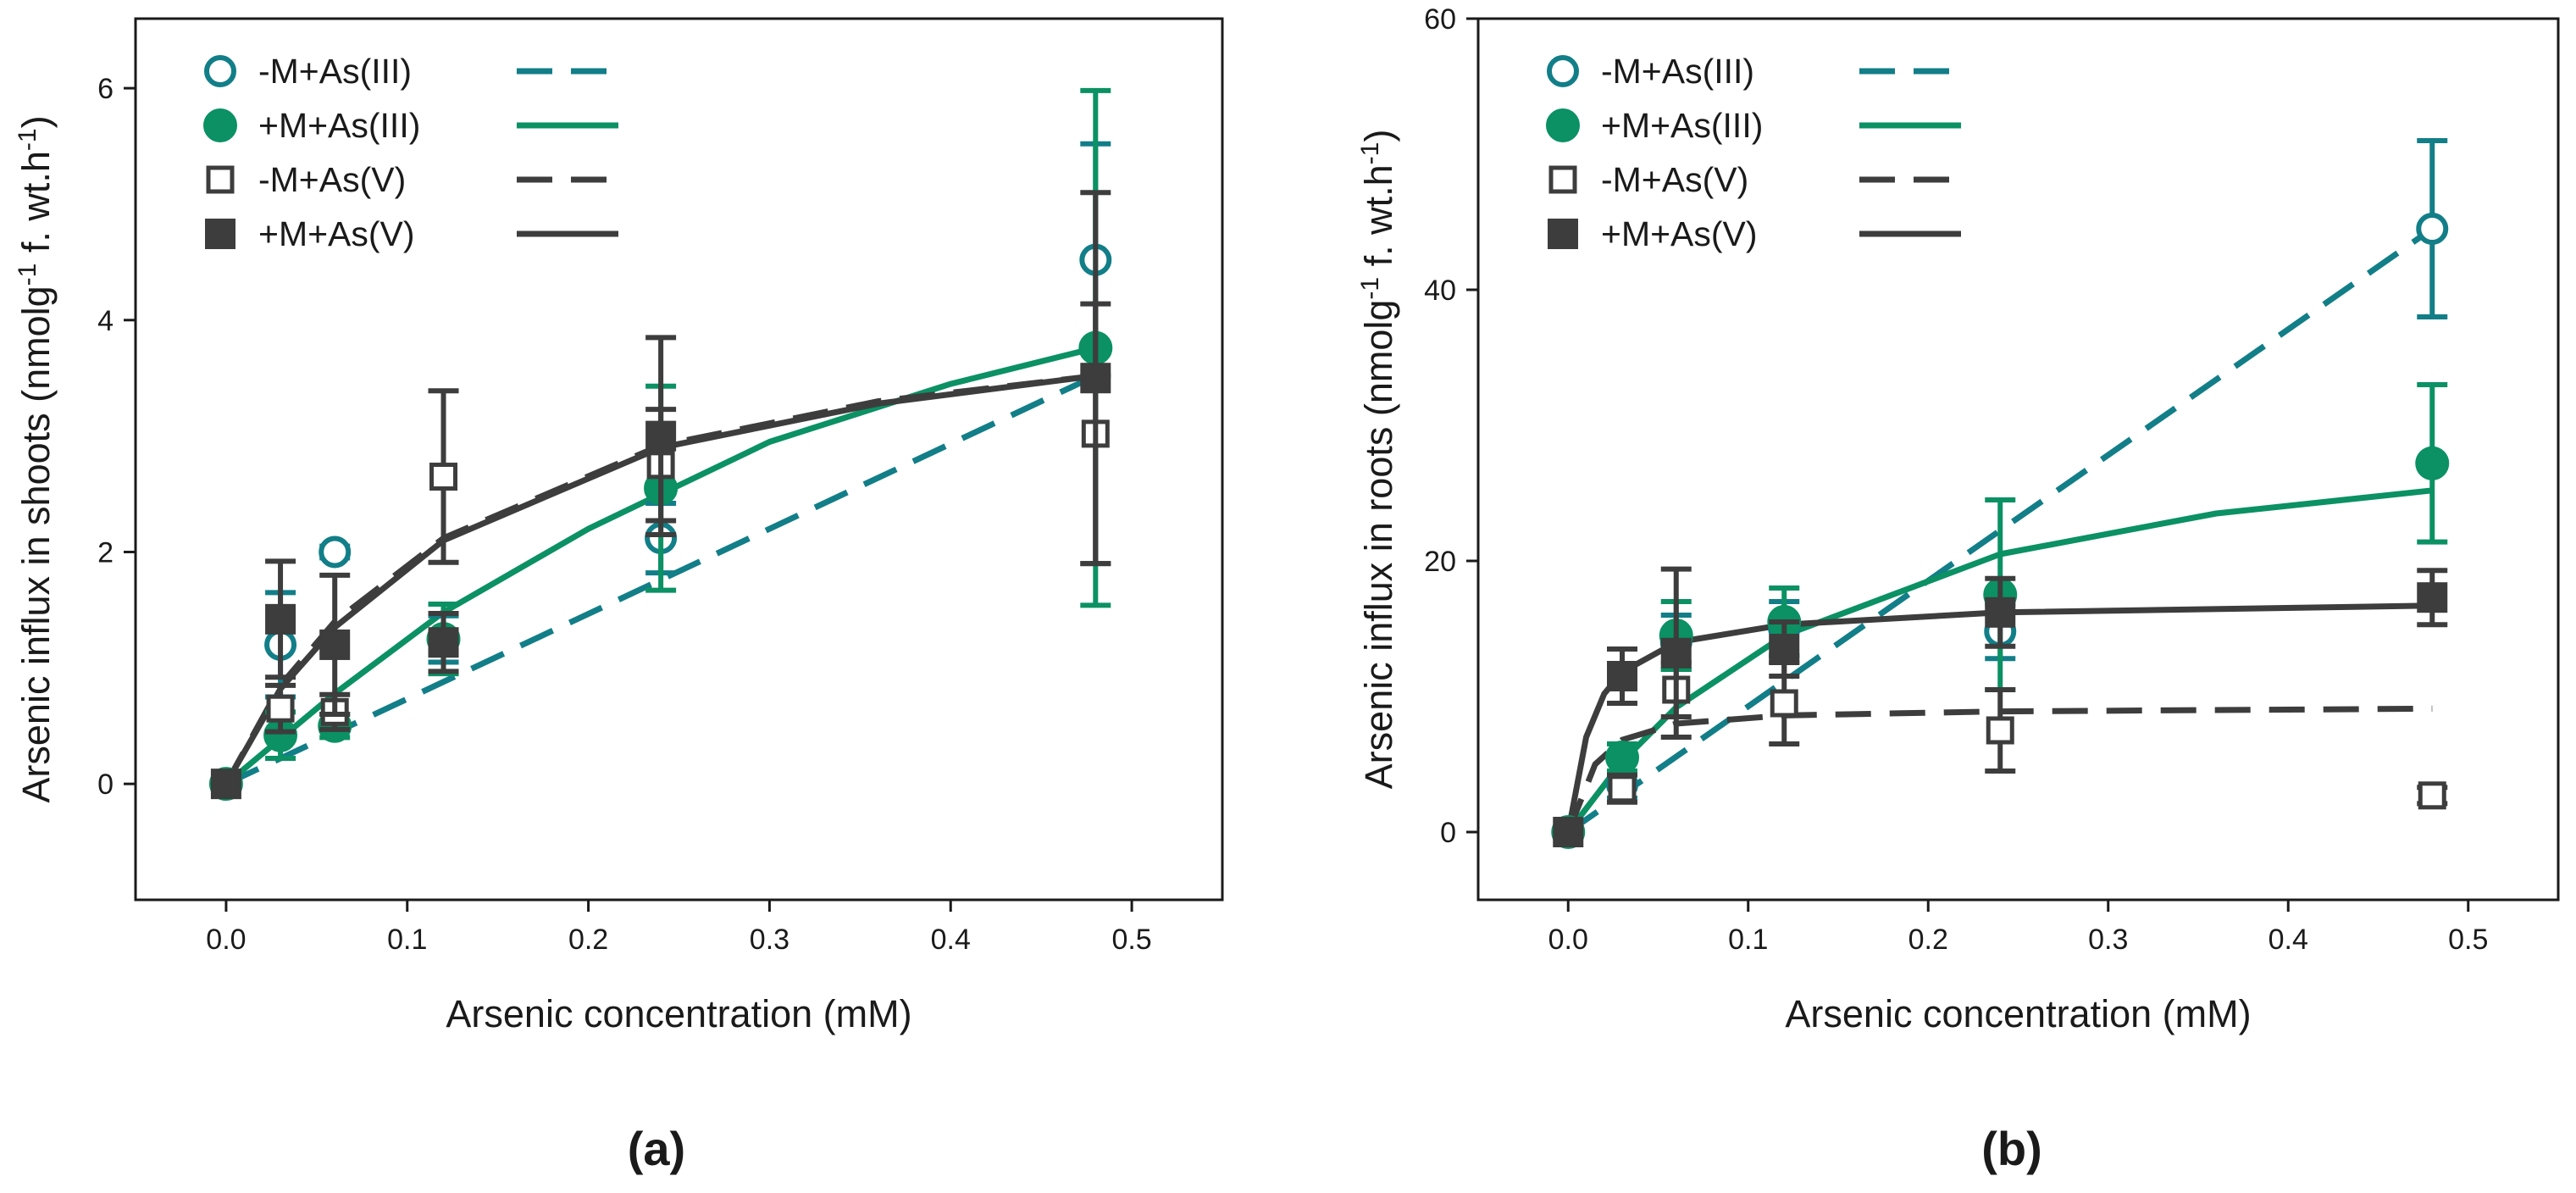 The image size is (2576, 1193). I want to click on y-tick-label: 40, so click(1440, 291).